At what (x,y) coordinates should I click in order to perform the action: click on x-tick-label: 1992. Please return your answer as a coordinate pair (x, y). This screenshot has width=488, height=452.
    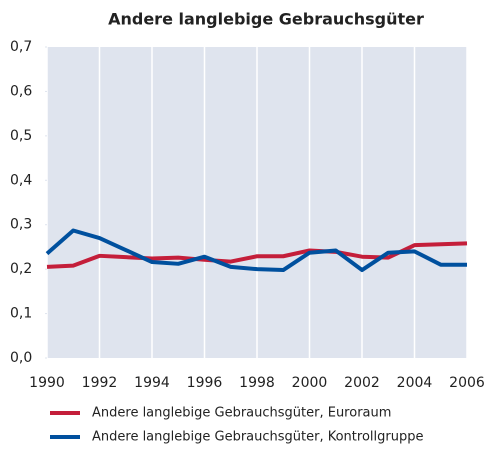
    Looking at the image, I should click on (100, 383).